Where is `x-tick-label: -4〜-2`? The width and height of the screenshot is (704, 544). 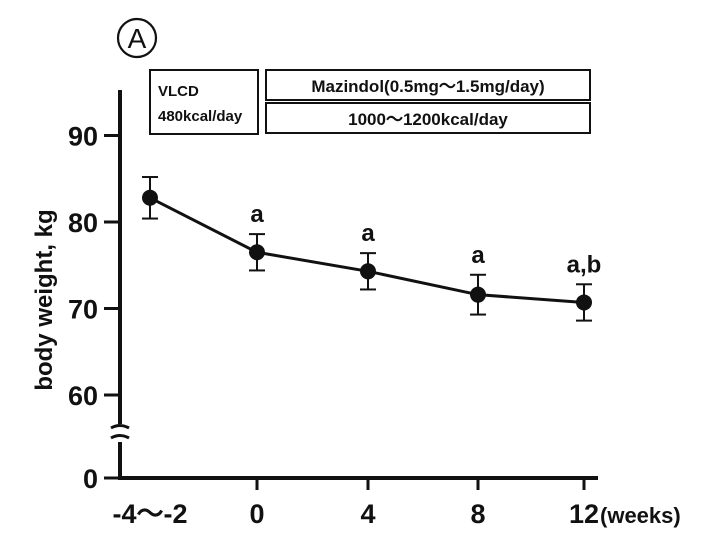 x-tick-label: -4〜-2 is located at coordinates (149, 514).